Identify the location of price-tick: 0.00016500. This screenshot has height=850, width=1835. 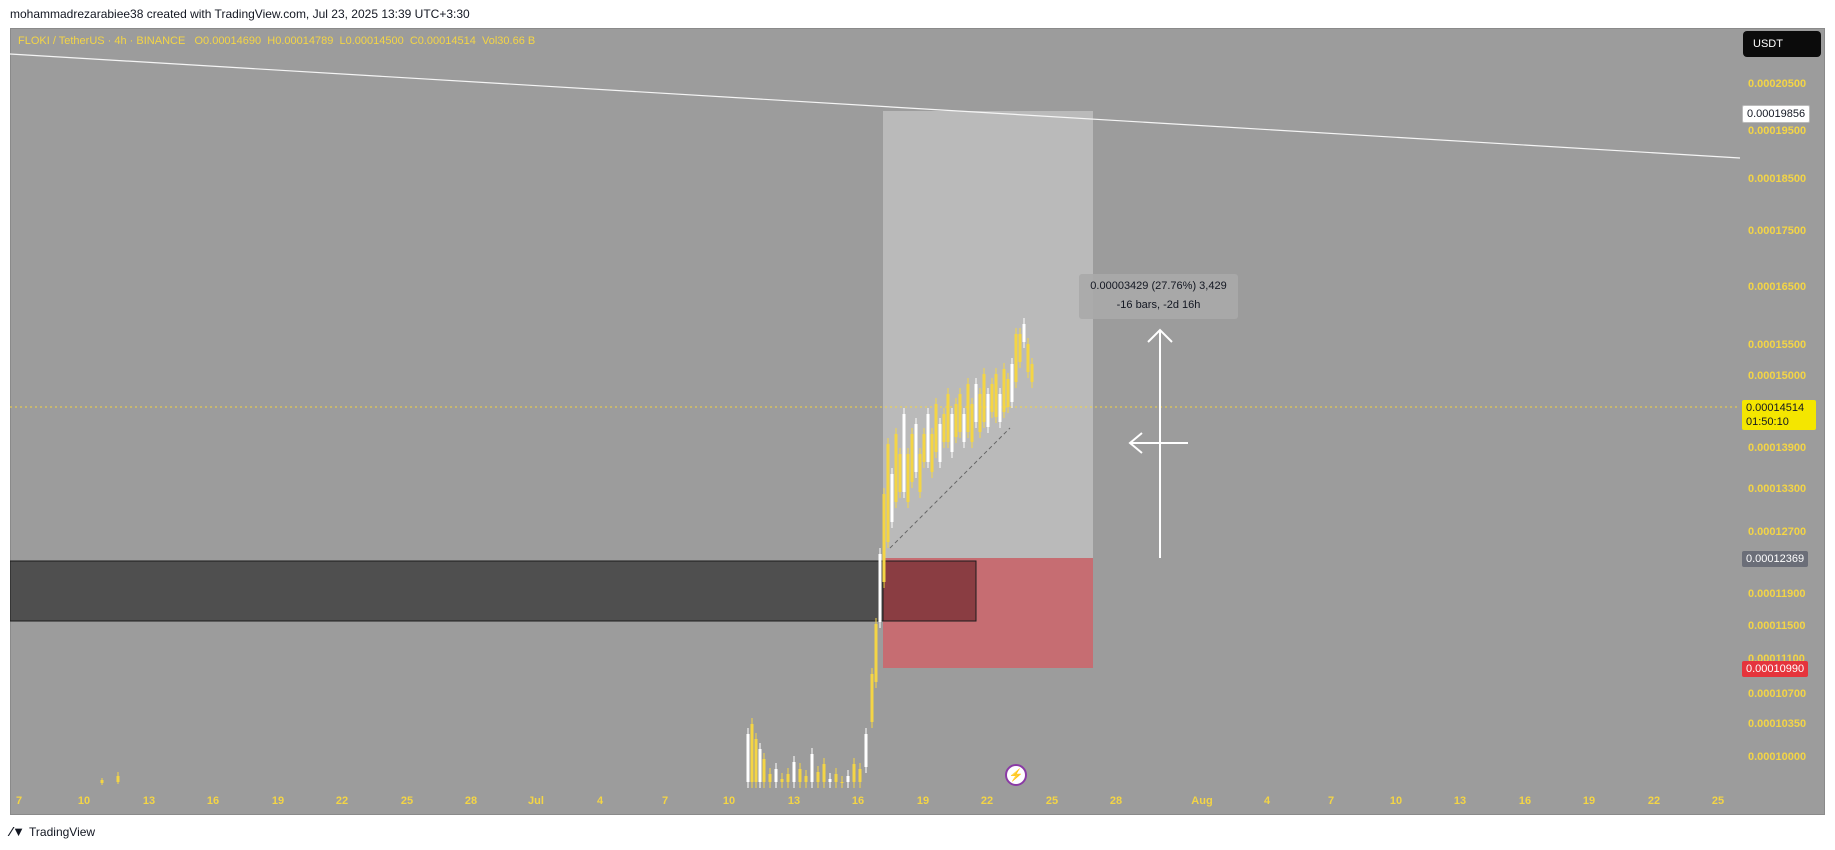
(1777, 287).